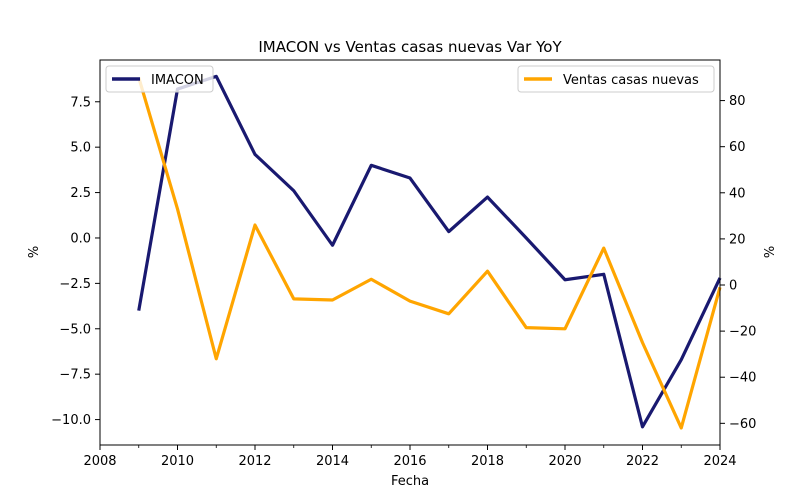 This screenshot has height=500, width=800. Describe the element at coordinates (719, 461) in the screenshot. I see `x-tick-label: 2024` at that location.